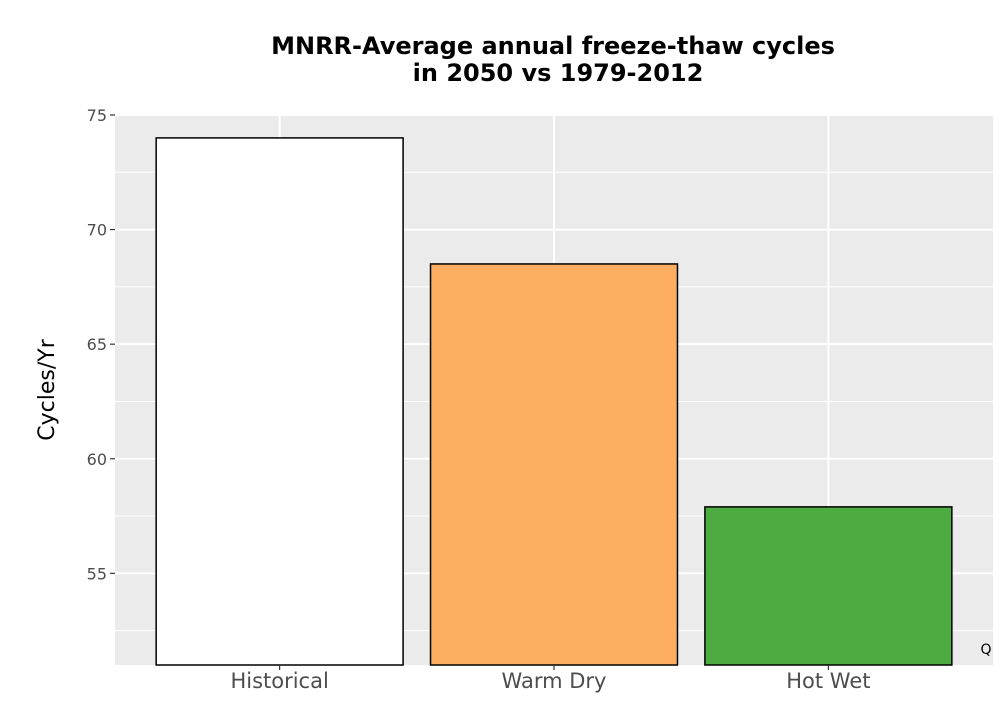 Image resolution: width=1000 pixels, height=704 pixels. Describe the element at coordinates (279, 681) in the screenshot. I see `x-tick-label: Historical` at that location.